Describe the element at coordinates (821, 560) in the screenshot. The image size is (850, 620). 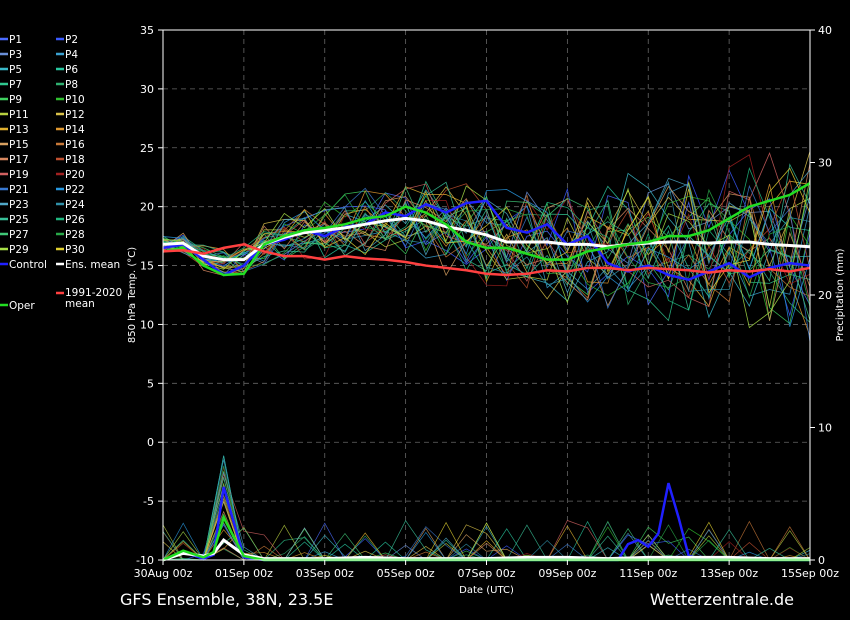
I see `y2-tick-label: 0` at that location.